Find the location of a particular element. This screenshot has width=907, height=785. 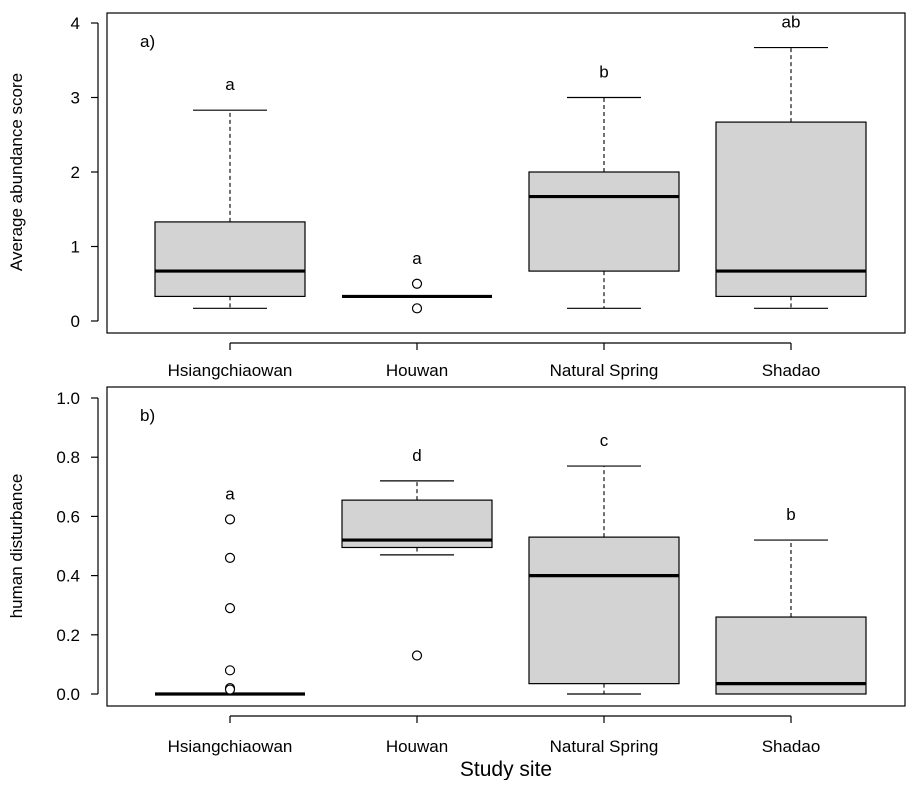

y-tick-label: 0.8 is located at coordinates (68, 457).